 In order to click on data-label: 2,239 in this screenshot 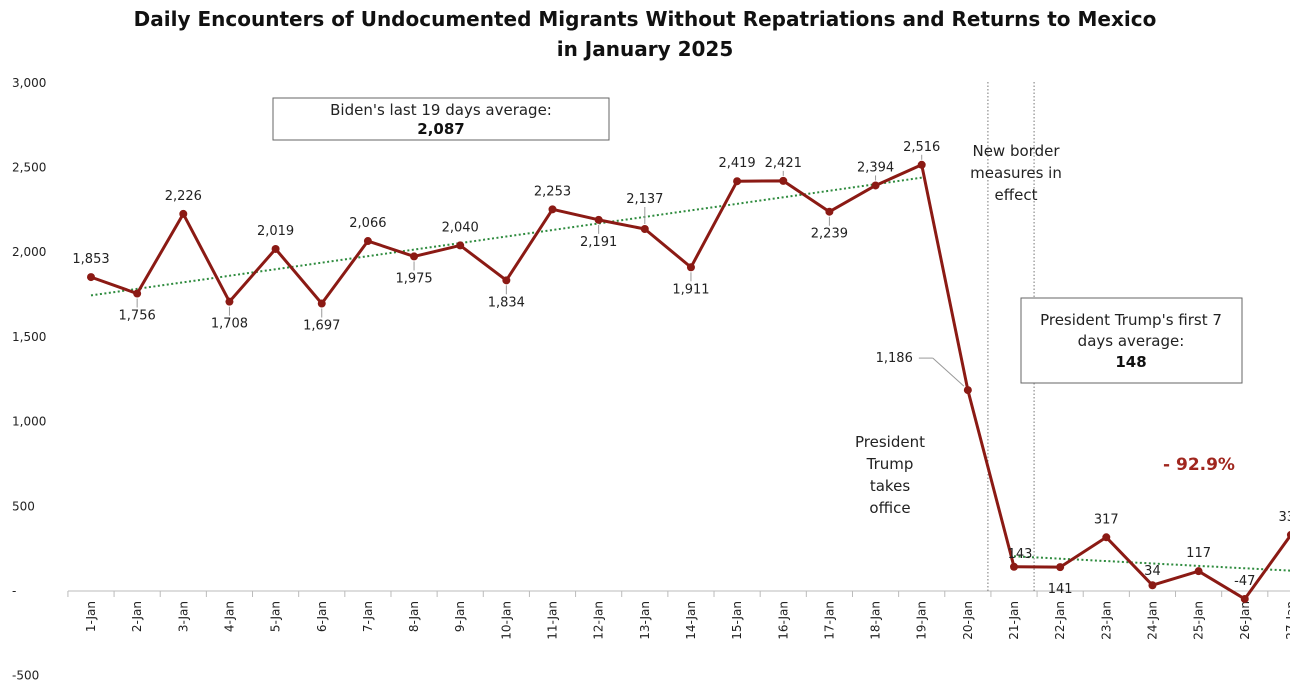, I will do `click(829, 234)`.